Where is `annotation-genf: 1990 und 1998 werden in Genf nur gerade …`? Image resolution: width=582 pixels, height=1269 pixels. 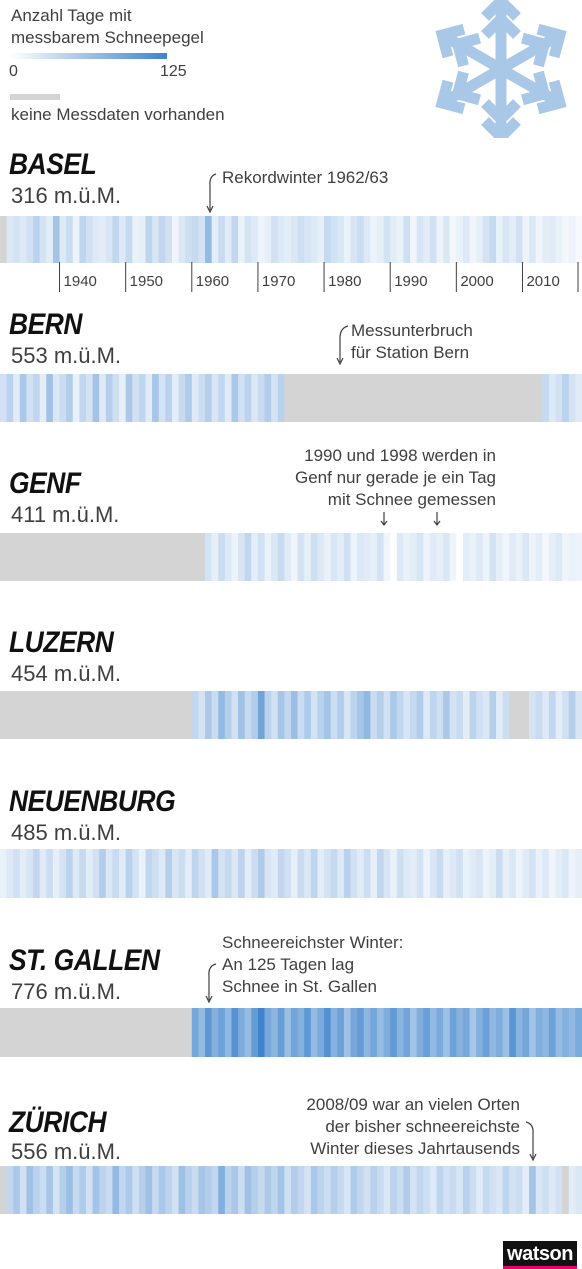 annotation-genf: 1990 und 1998 werden in Genf nur gerade … is located at coordinates (379, 478).